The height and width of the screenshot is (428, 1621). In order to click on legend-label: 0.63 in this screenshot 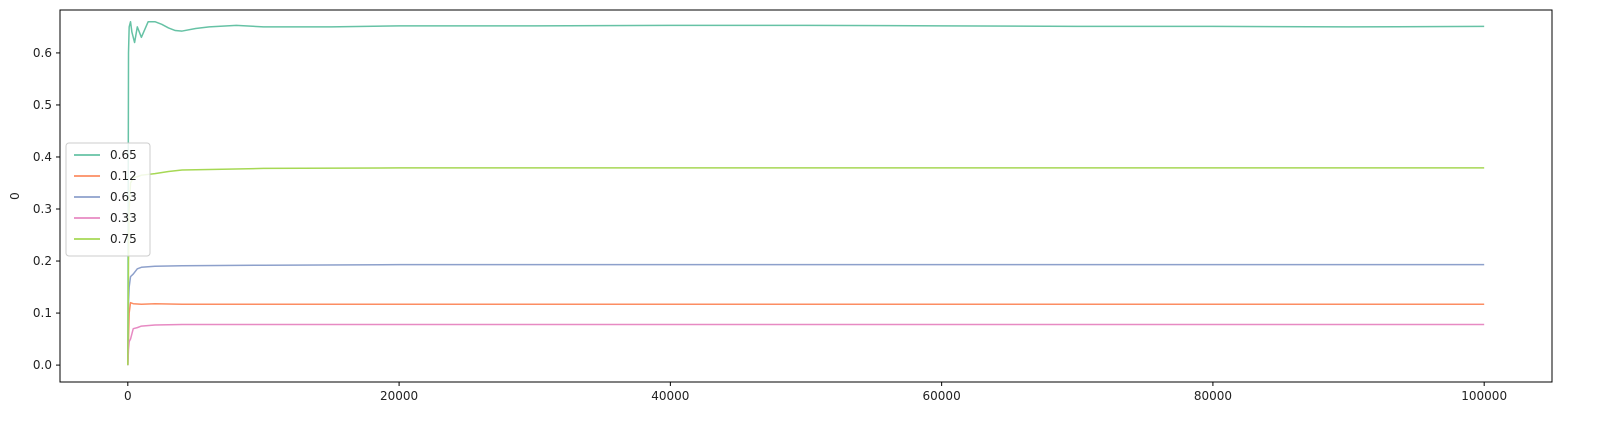, I will do `click(123, 197)`.